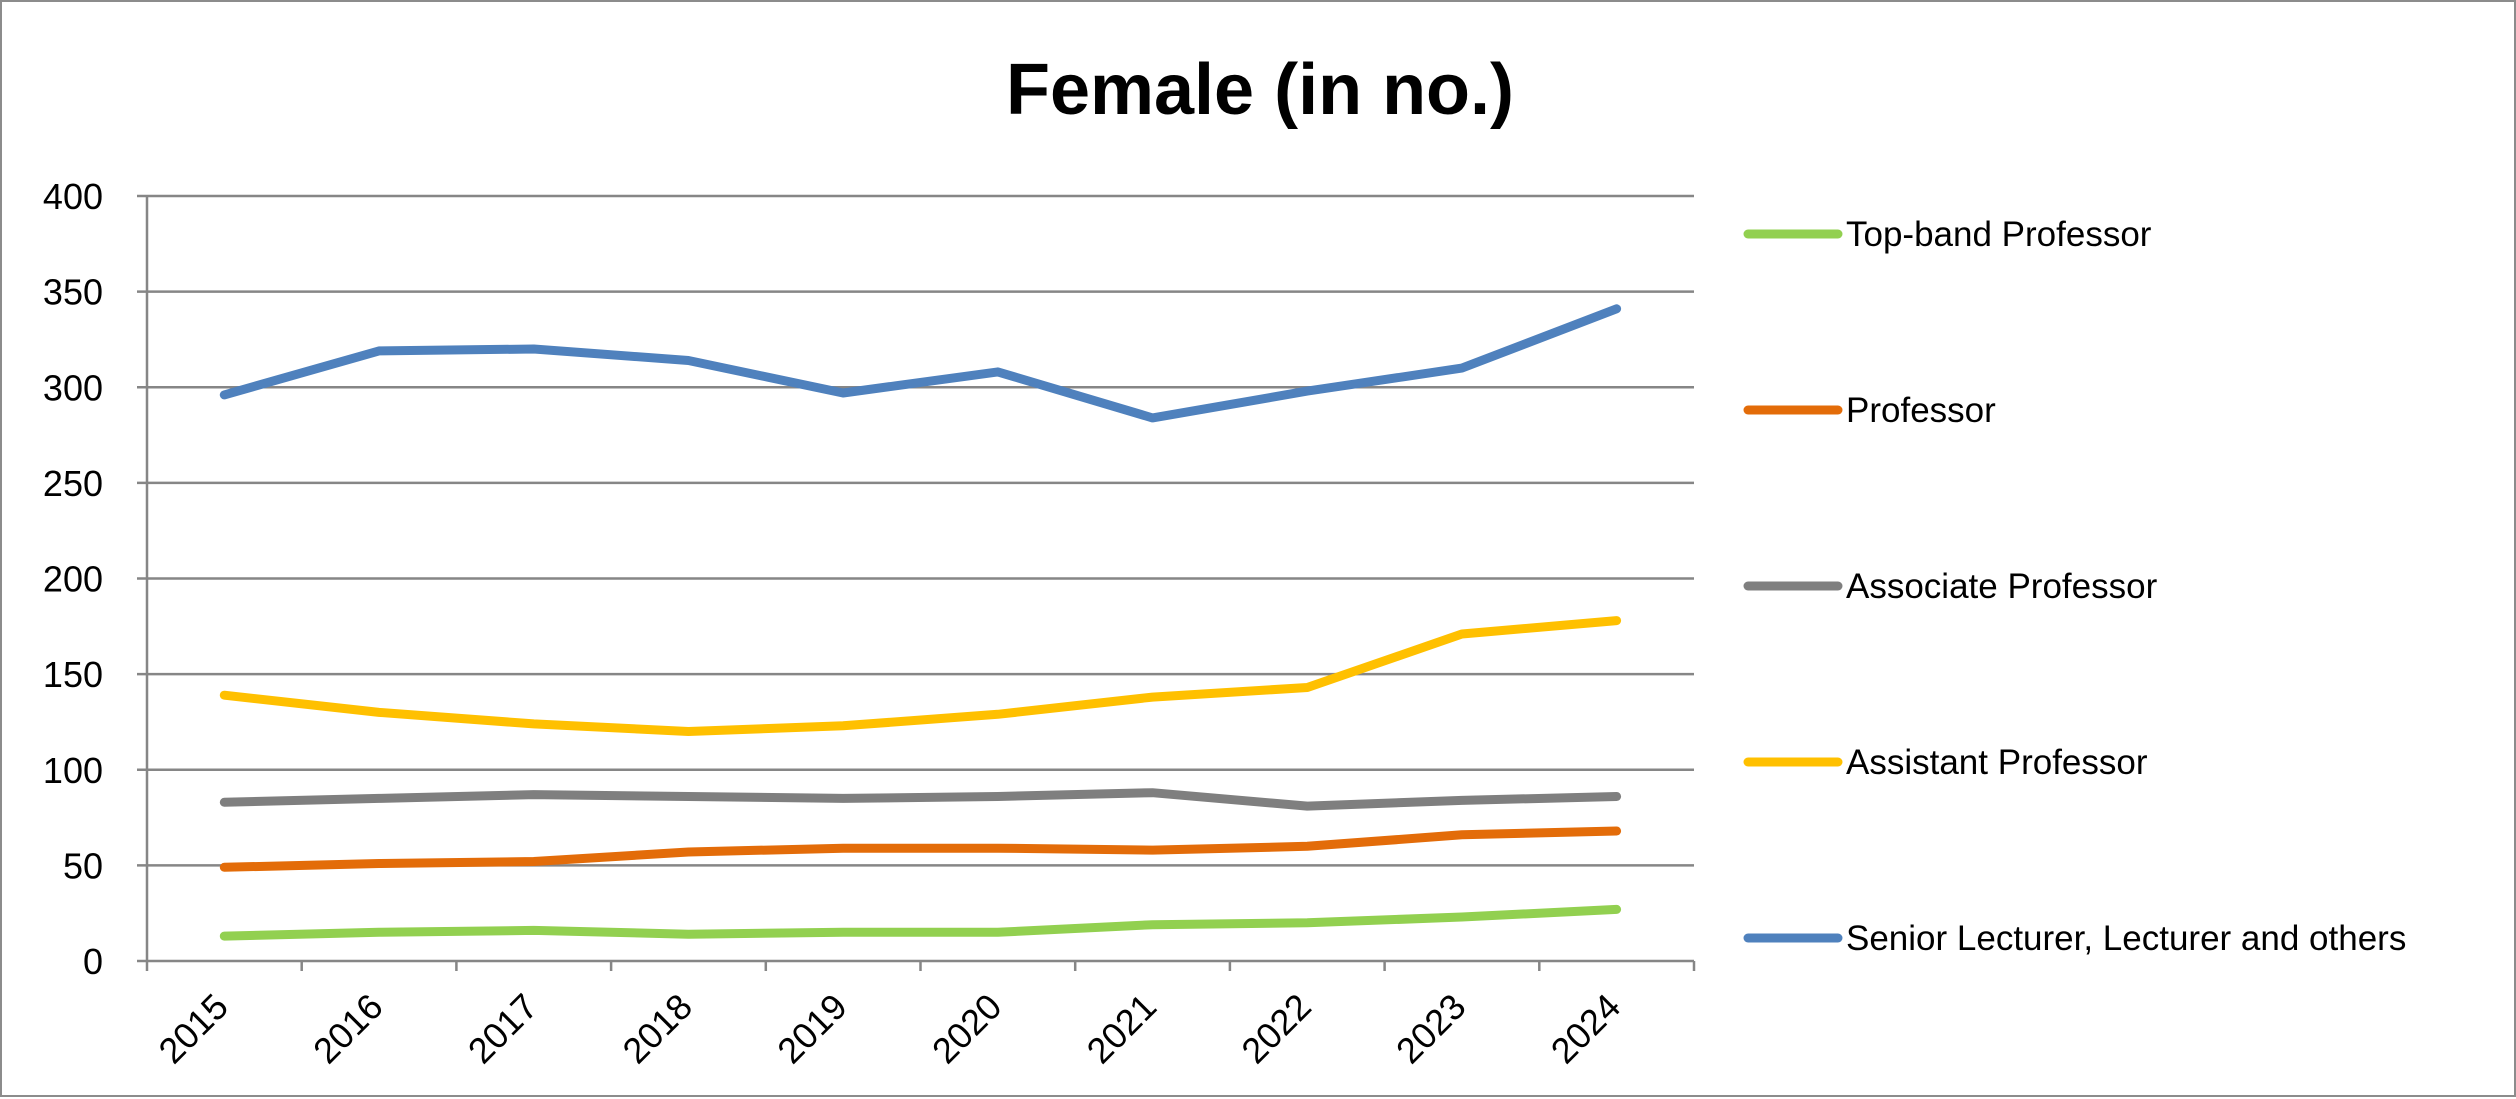 The width and height of the screenshot is (2516, 1099). Describe the element at coordinates (73, 770) in the screenshot. I see `y-tick-label: 100` at that location.